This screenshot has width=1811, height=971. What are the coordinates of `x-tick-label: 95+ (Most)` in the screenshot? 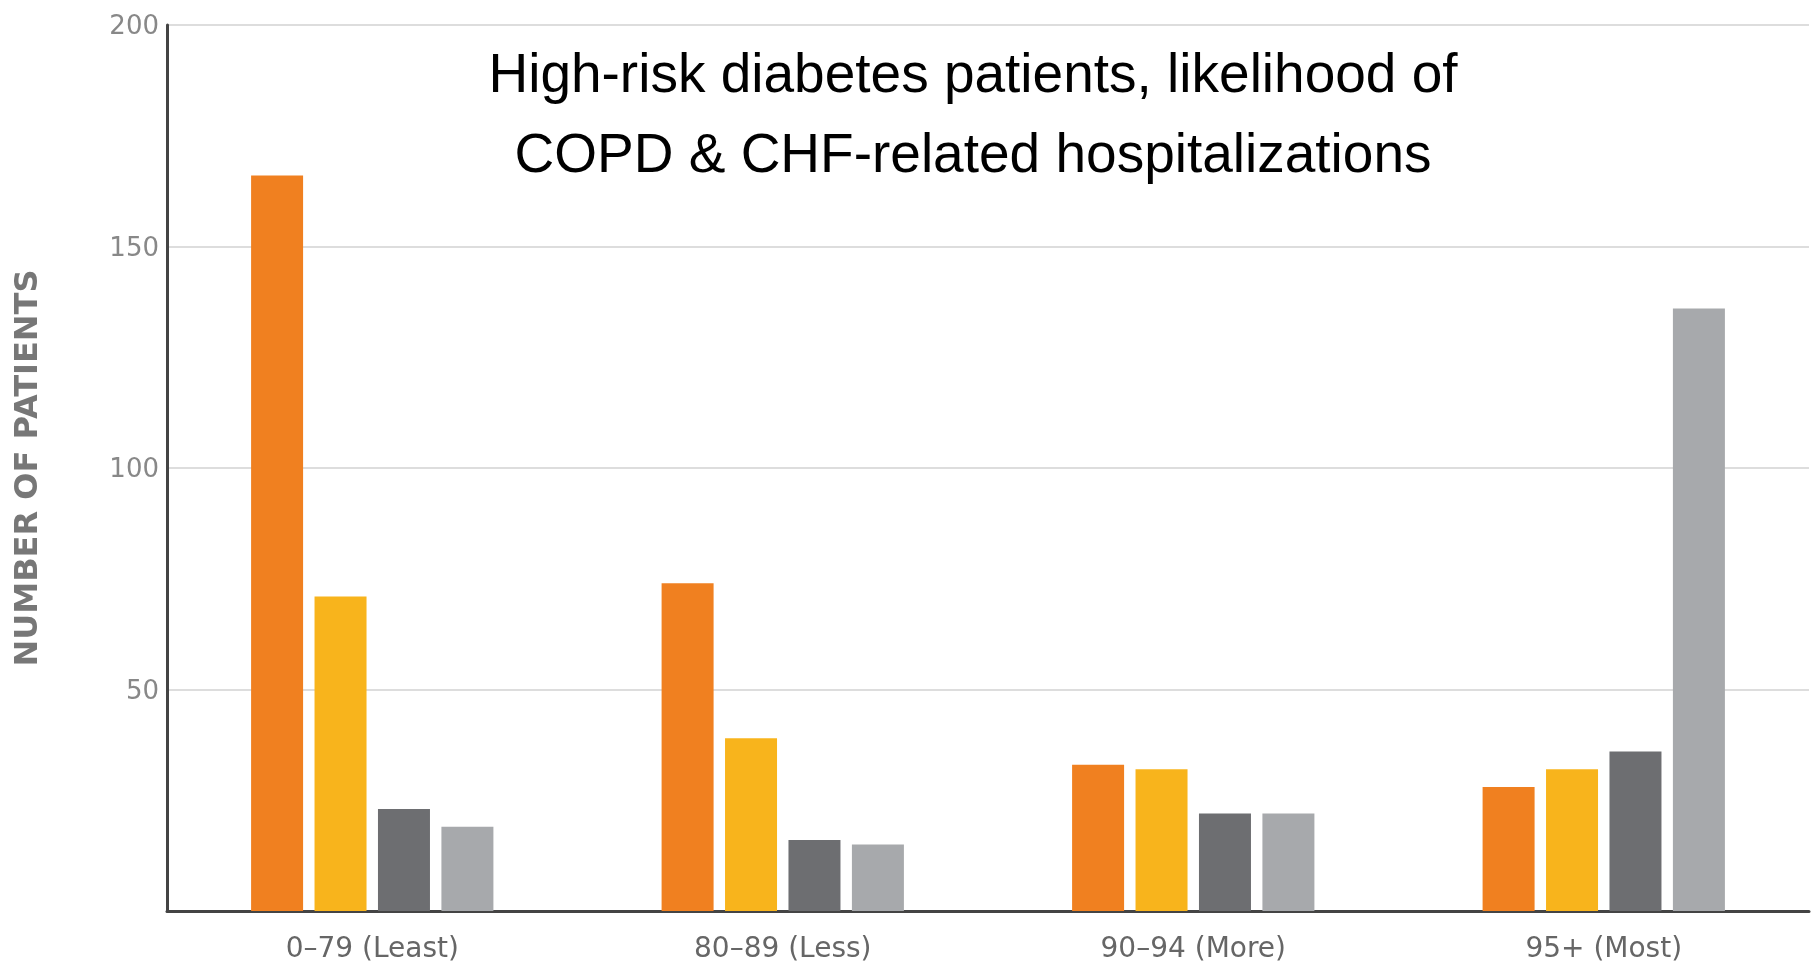 It's located at (1604, 947).